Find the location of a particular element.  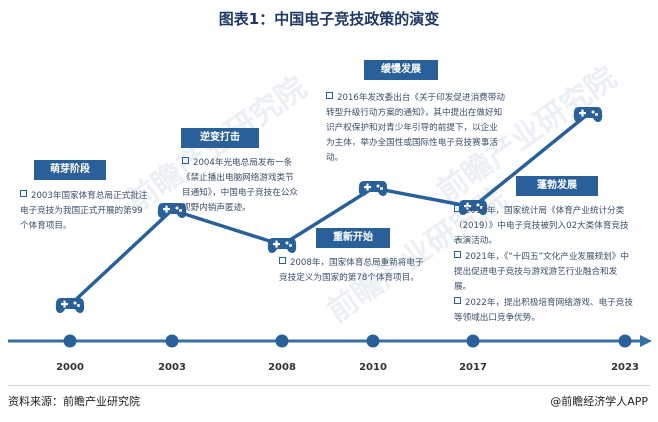

year-label: 2017 is located at coordinates (473, 367).